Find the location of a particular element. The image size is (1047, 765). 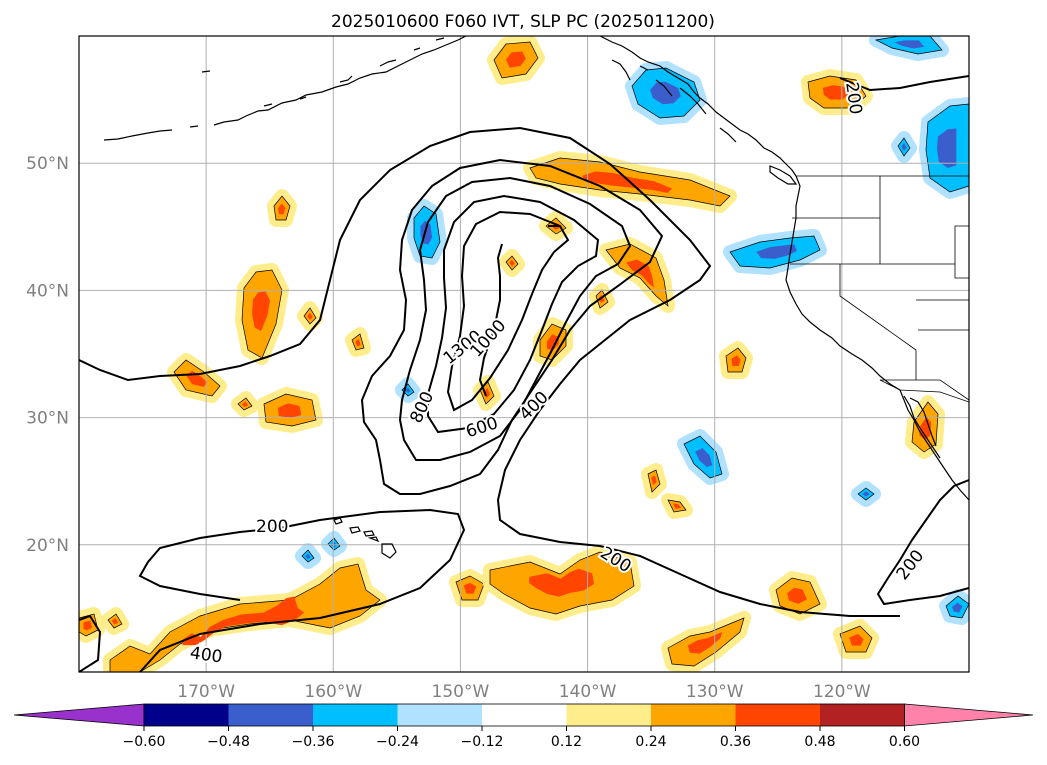

colorbar-tick-label: 0.48 is located at coordinates (819, 742).